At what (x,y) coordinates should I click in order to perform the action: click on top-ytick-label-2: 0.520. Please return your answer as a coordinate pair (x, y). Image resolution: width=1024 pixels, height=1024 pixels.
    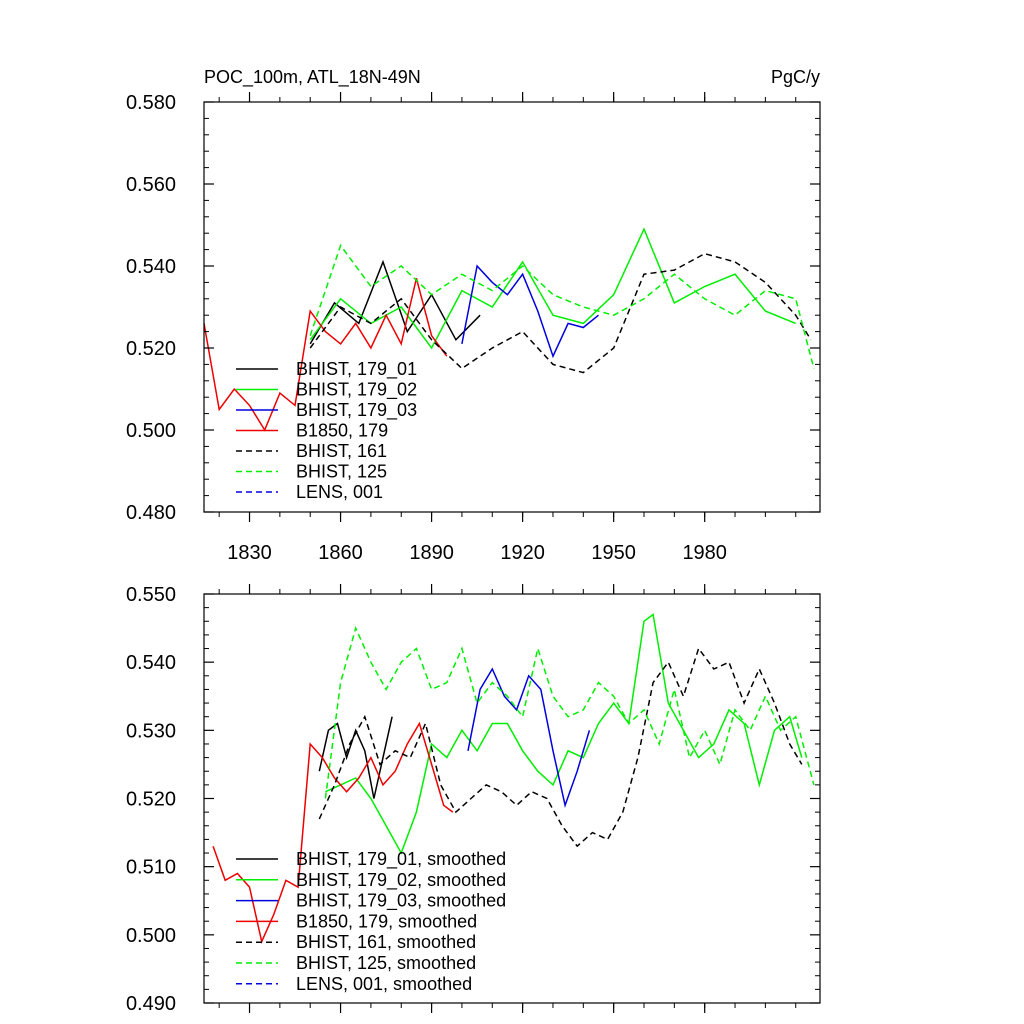
    Looking at the image, I should click on (151, 349).